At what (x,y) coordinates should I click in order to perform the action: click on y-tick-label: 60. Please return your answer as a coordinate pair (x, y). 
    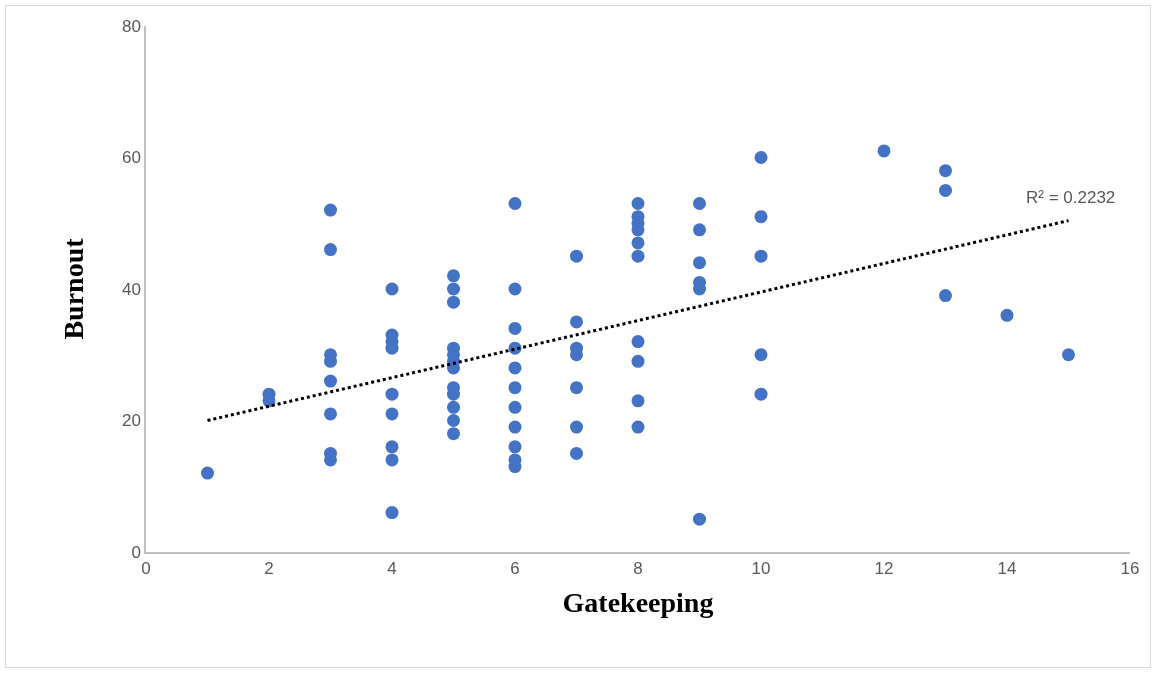
    Looking at the image, I should click on (131, 158).